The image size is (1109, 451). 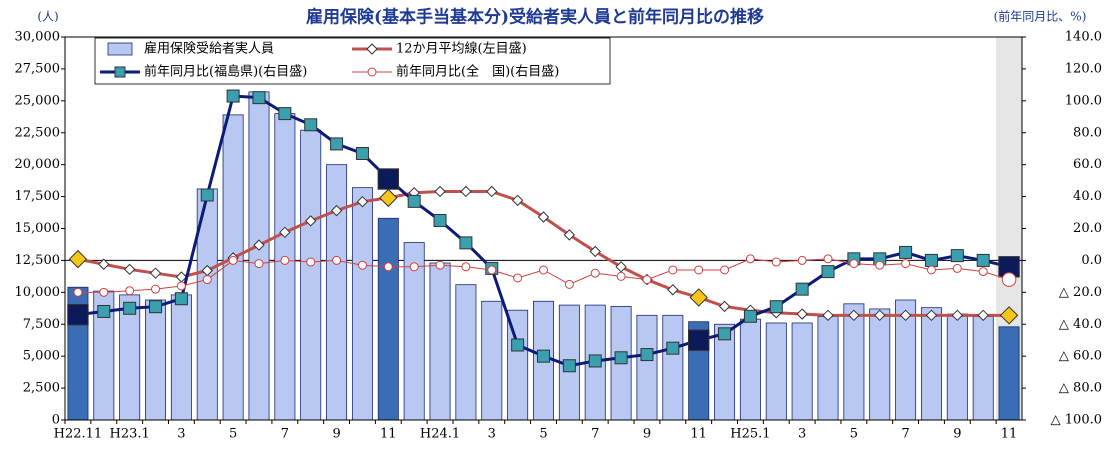 I want to click on chart-title: 雇用保険(基本手当基本分)受給者実人員と前年同月比の推移, so click(x=535, y=17).